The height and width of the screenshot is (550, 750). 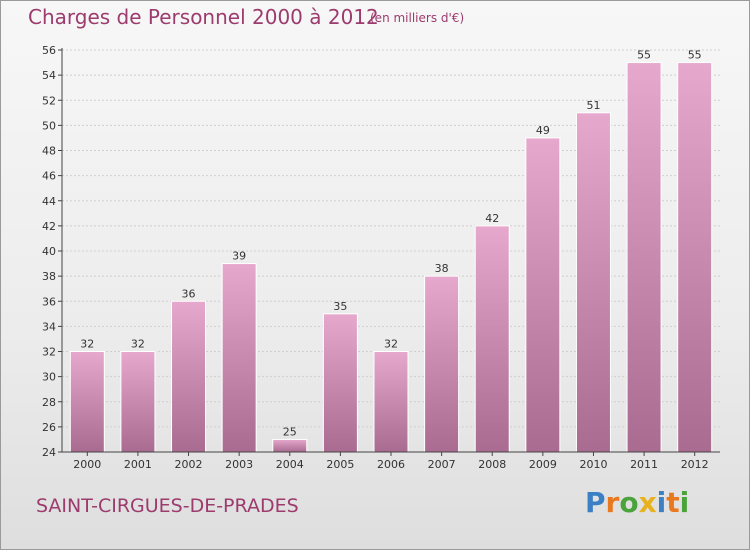 I want to click on bar-value-label: 39, so click(x=239, y=256).